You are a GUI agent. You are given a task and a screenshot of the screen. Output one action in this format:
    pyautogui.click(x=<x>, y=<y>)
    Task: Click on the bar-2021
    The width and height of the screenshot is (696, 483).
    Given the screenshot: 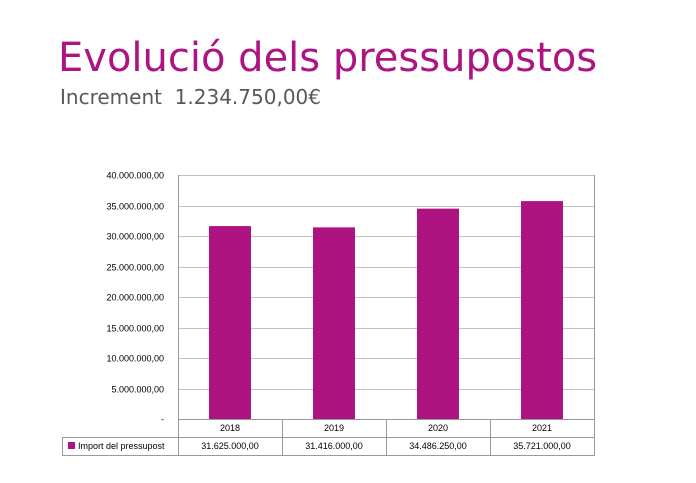 What is the action you would take?
    pyautogui.click(x=542, y=310)
    